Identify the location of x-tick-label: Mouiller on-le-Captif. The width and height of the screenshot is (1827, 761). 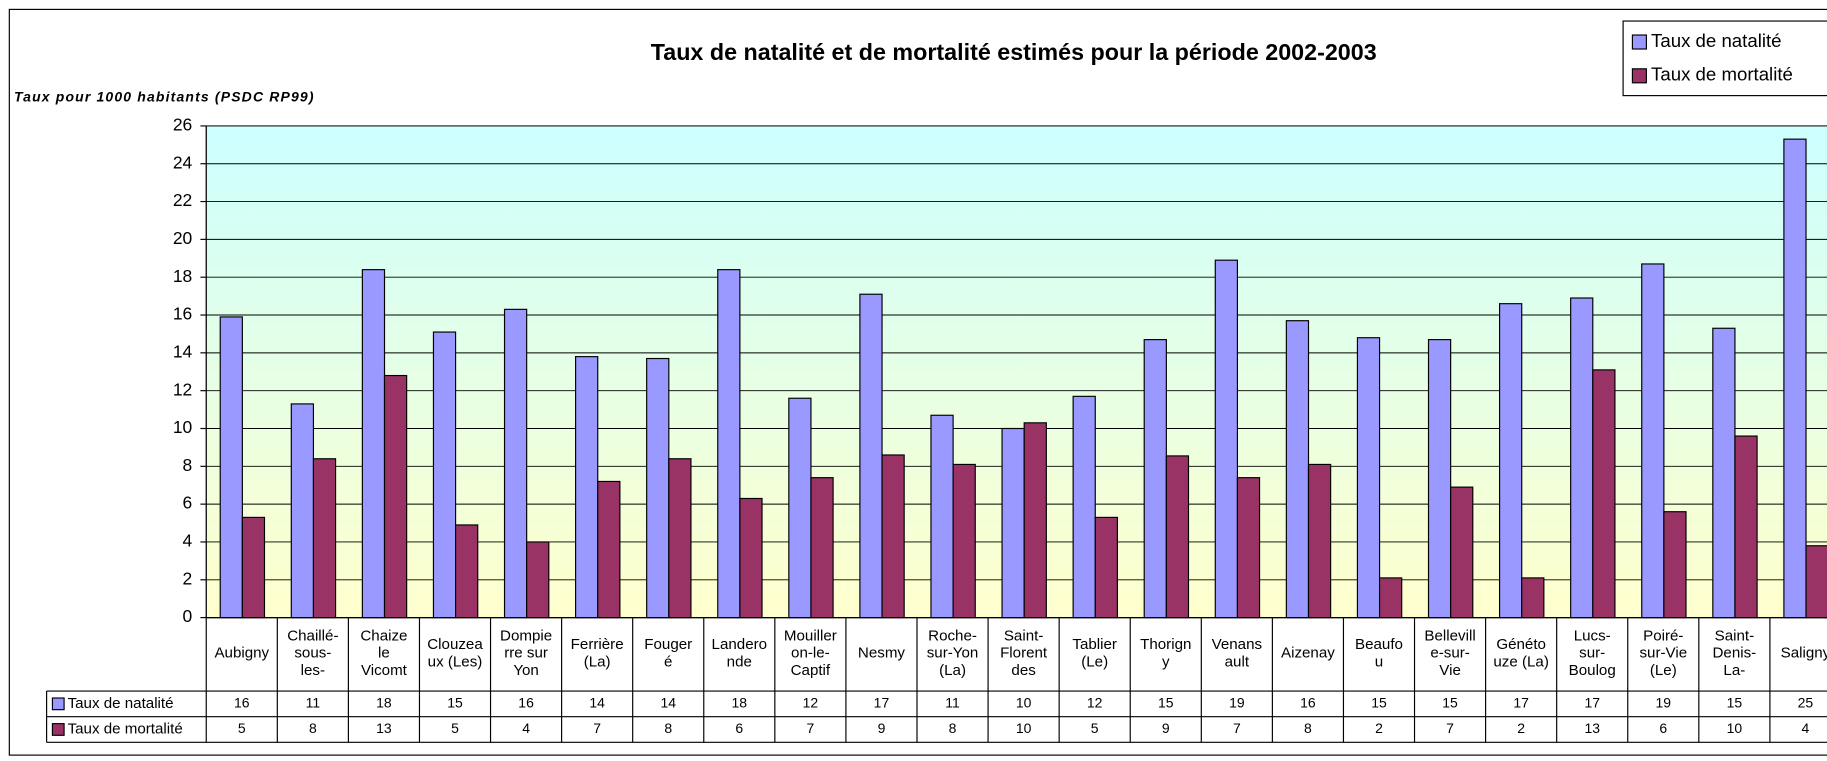
(810, 653).